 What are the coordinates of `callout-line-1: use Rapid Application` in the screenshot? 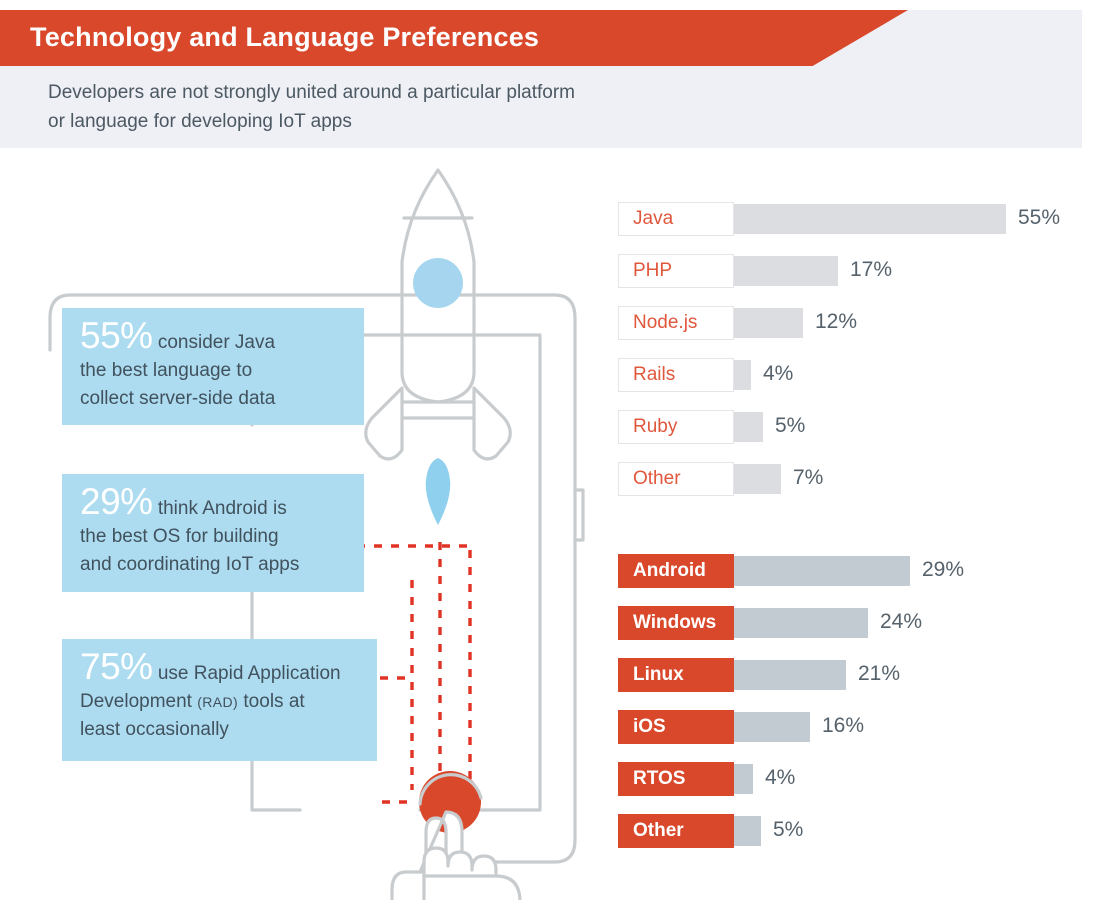 It's located at (246, 673).